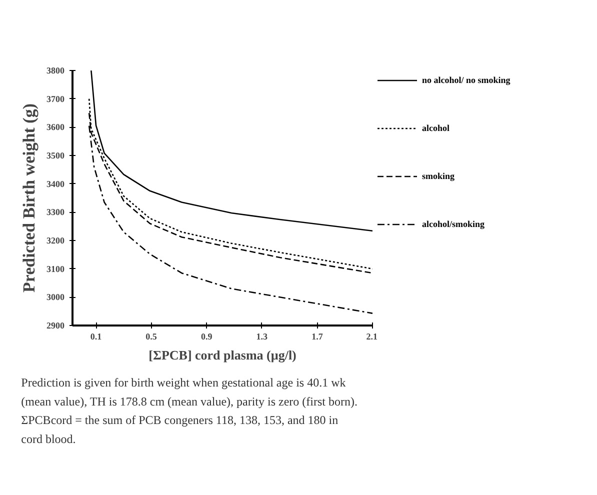 This screenshot has width=597, height=495. What do you see at coordinates (318, 337) in the screenshot?
I see `x-tick-label: 1.7` at bounding box center [318, 337].